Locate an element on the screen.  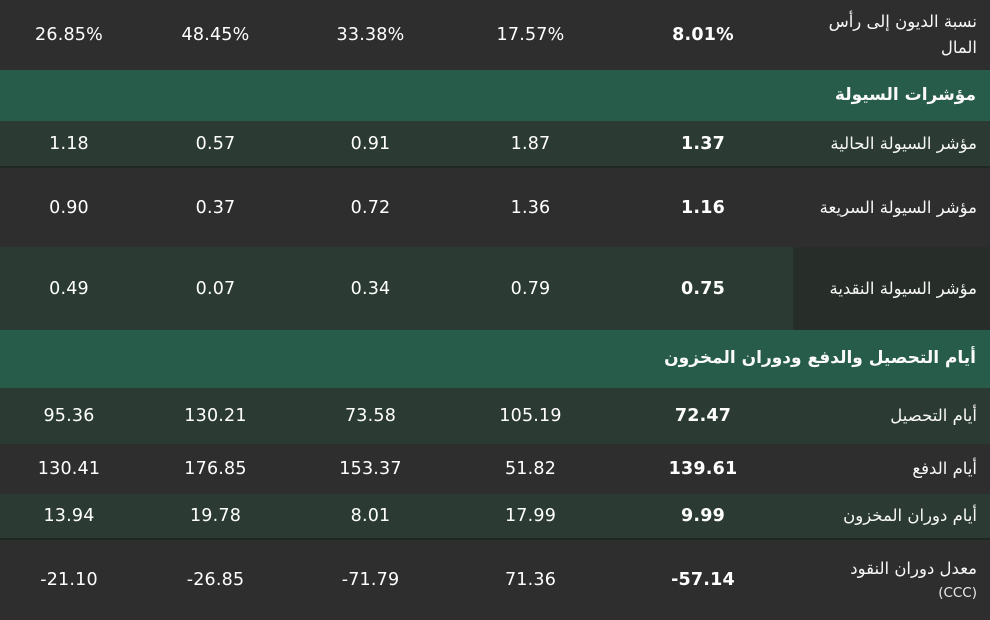
metric-value: 95.36 is located at coordinates (69, 416).